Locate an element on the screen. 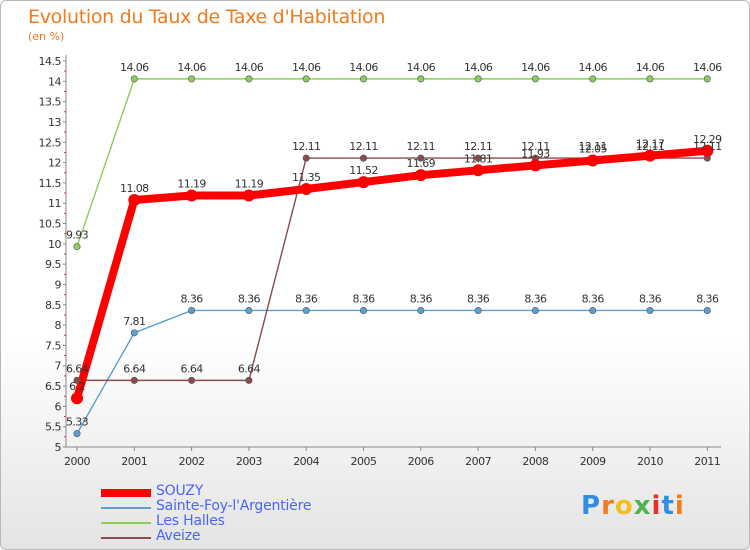 The width and height of the screenshot is (750, 550). x-tick-label: 2011 is located at coordinates (707, 461).